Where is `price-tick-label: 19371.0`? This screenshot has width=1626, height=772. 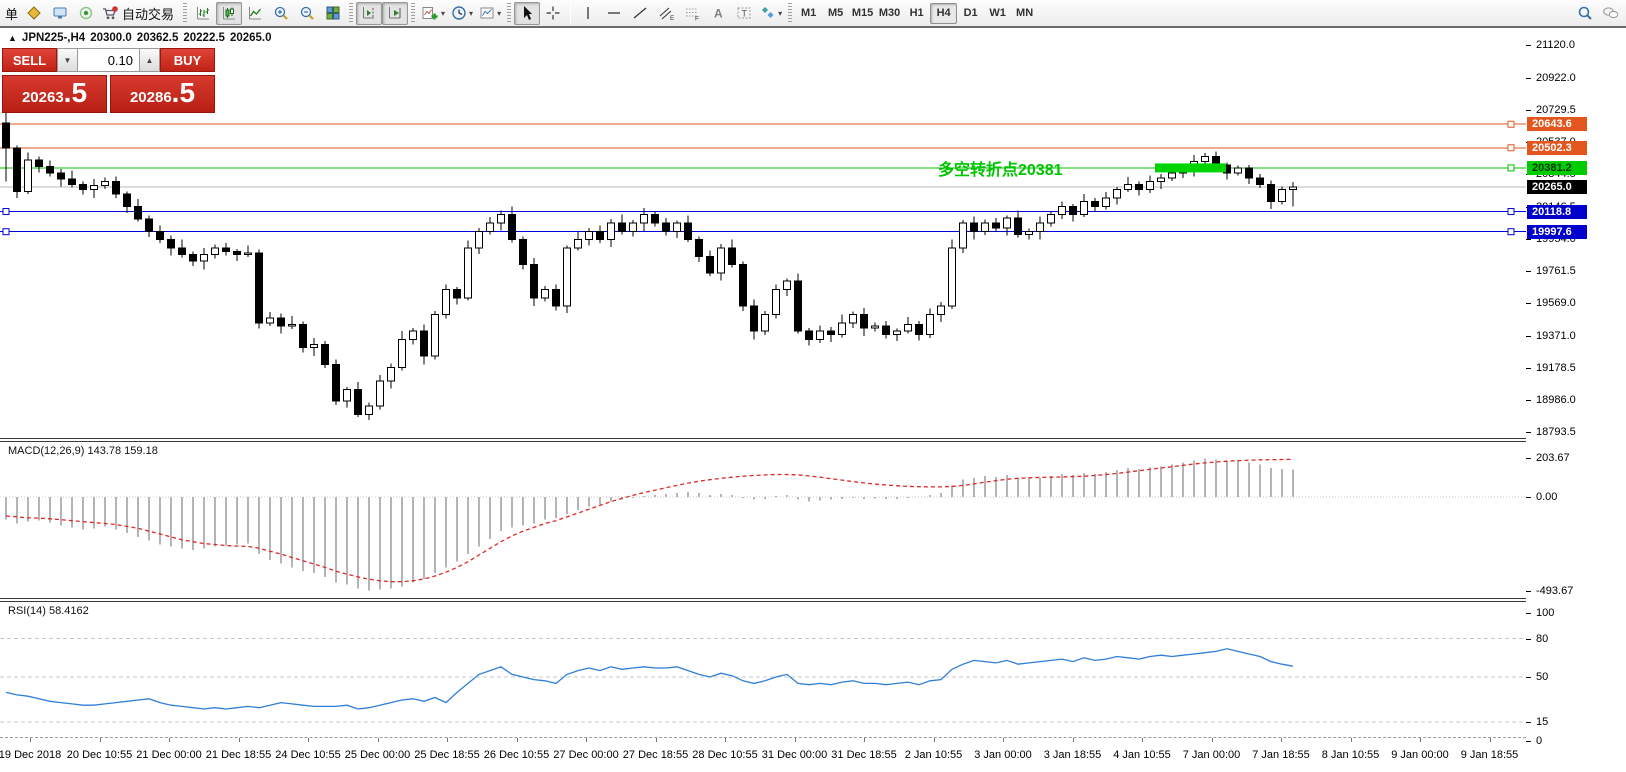
price-tick-label: 19371.0 is located at coordinates (1556, 335).